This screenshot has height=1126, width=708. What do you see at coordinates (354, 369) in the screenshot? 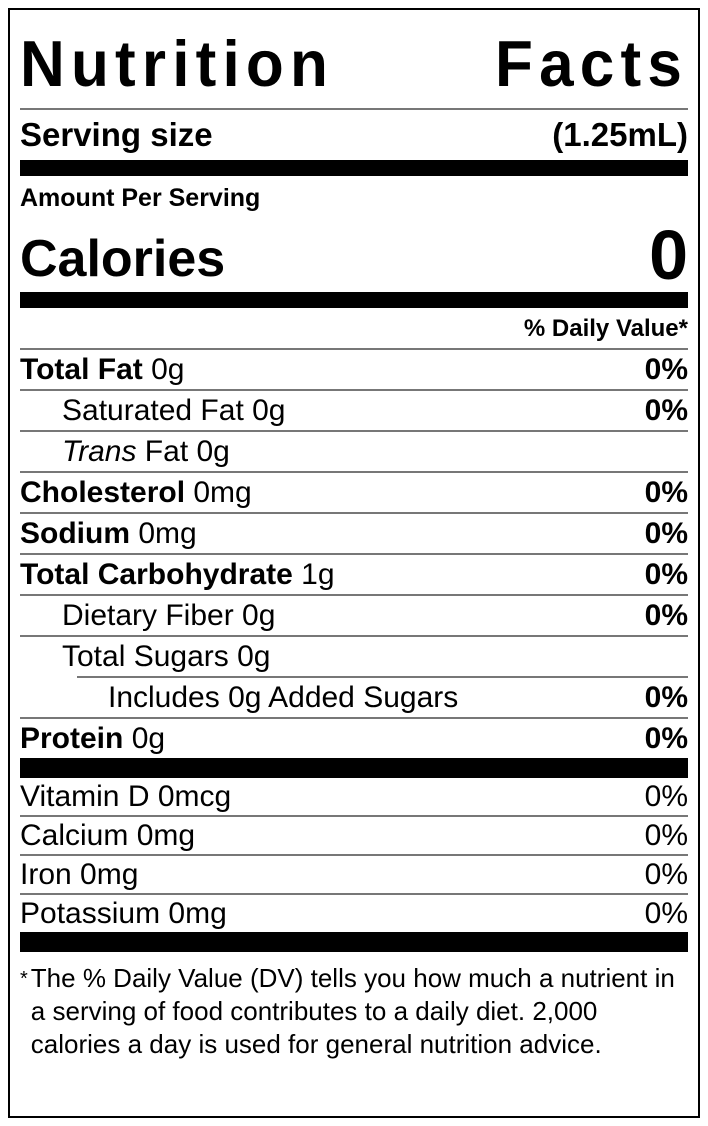
I see `row-total-fat: Total Fat 0g 0%` at bounding box center [354, 369].